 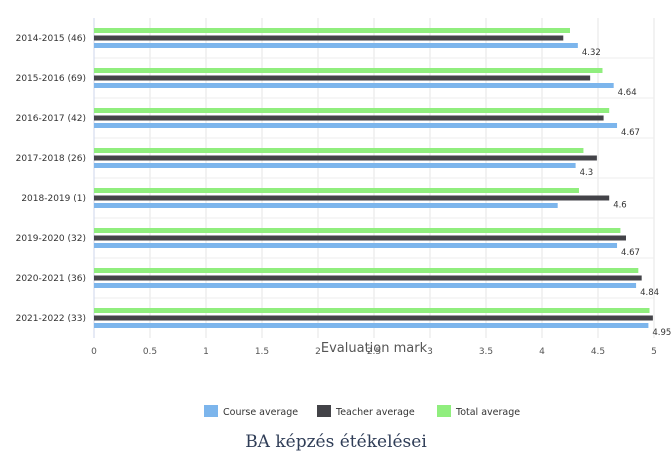 I want to click on chart-title: BA képzés étékelései, so click(x=336, y=442).